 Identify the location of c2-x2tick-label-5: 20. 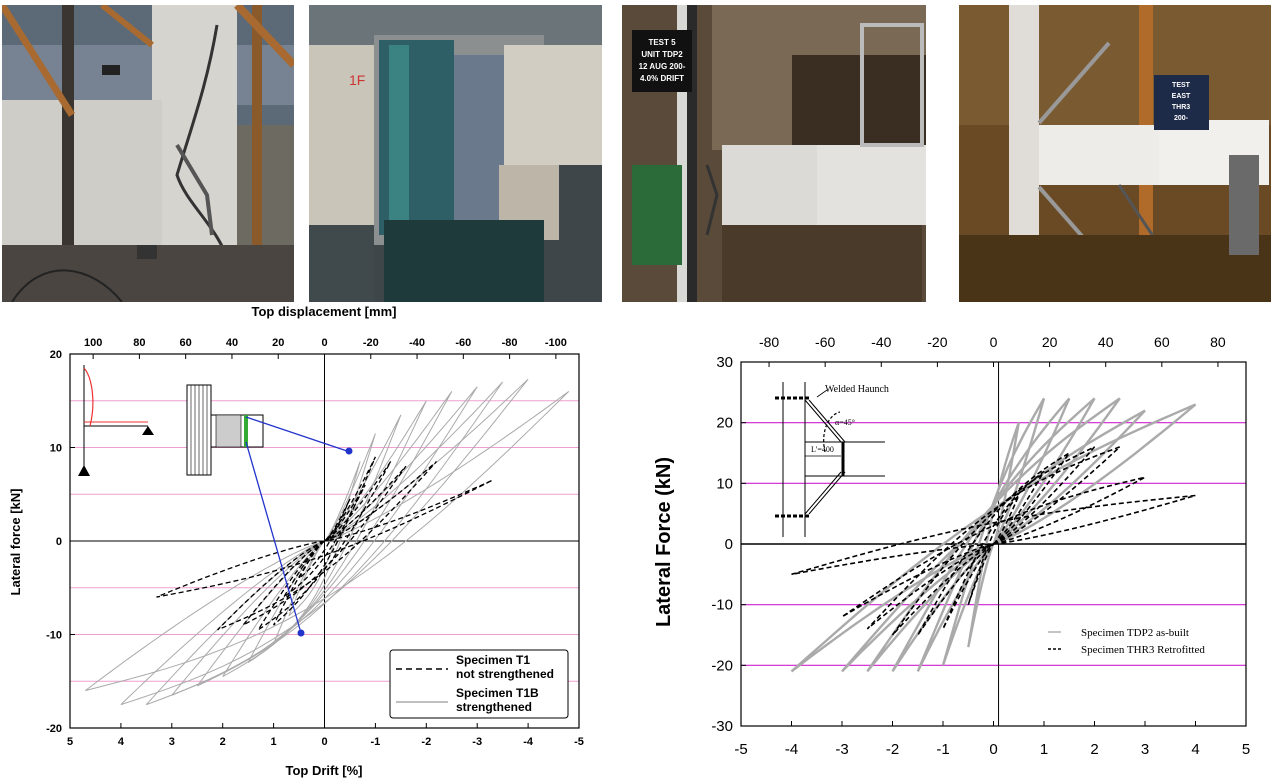
(1050, 342).